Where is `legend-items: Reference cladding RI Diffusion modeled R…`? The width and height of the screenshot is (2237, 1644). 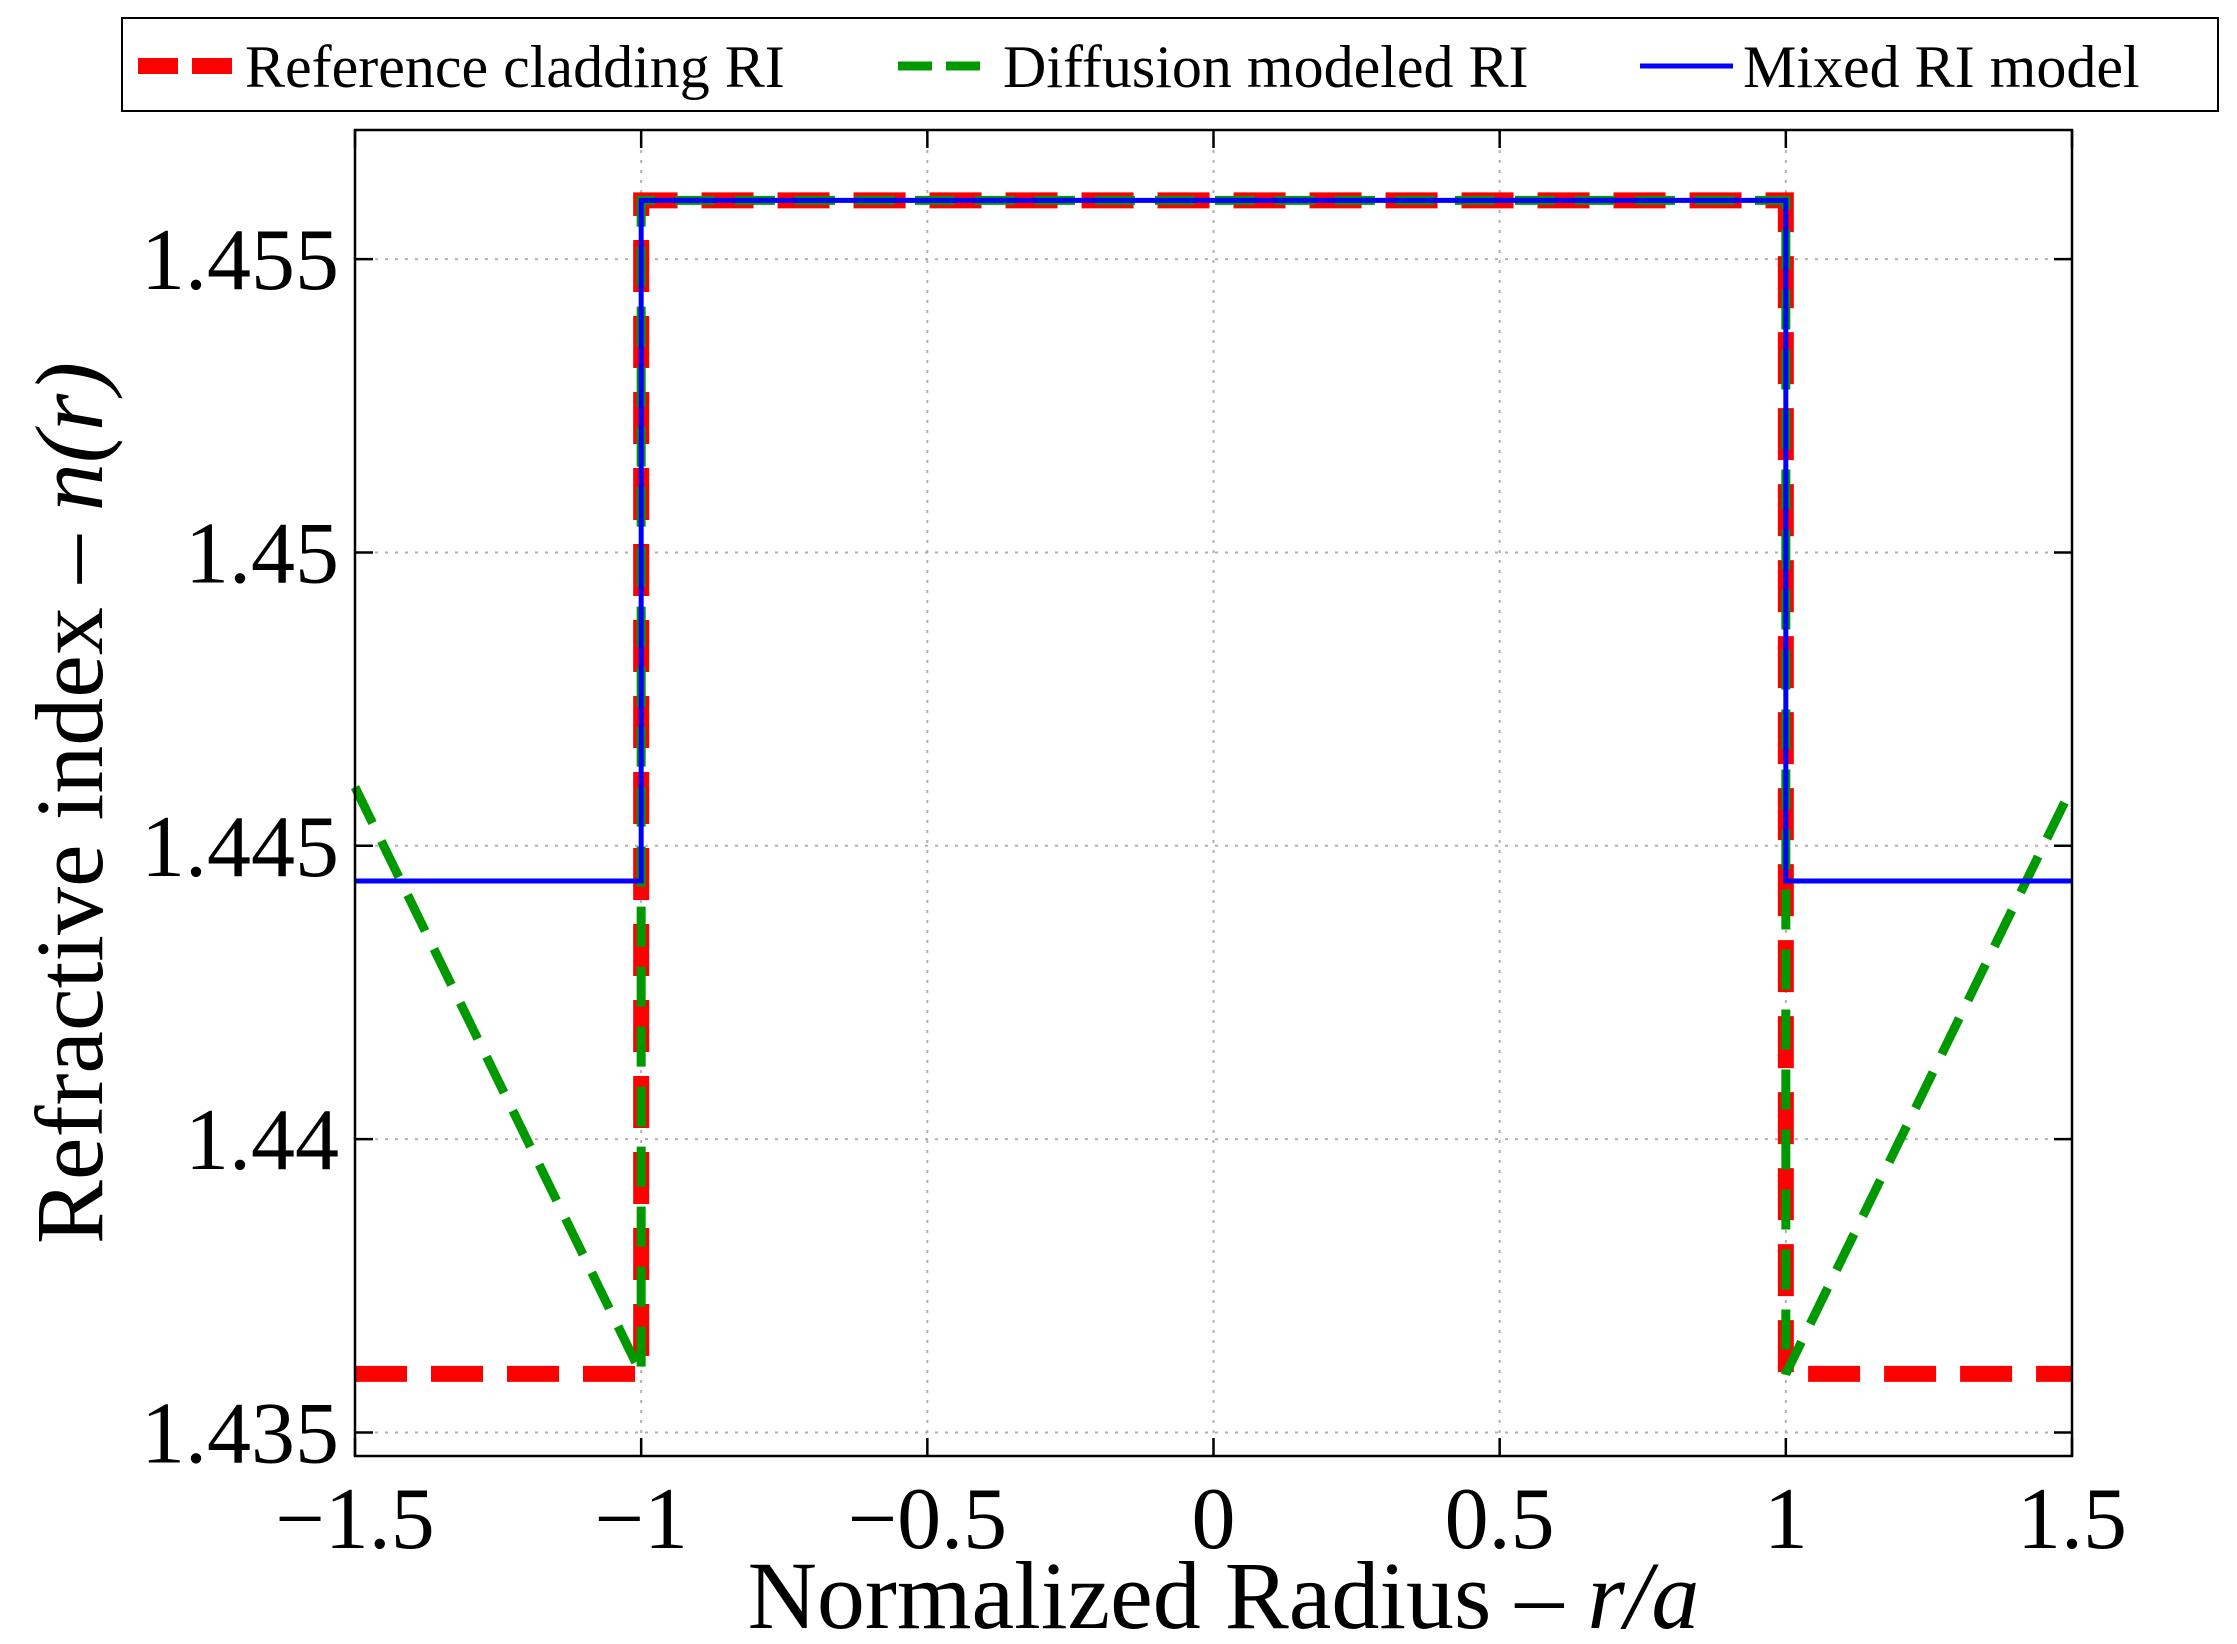
legend-items: Reference cladding RI Diffusion modeled R… is located at coordinates (1139, 67).